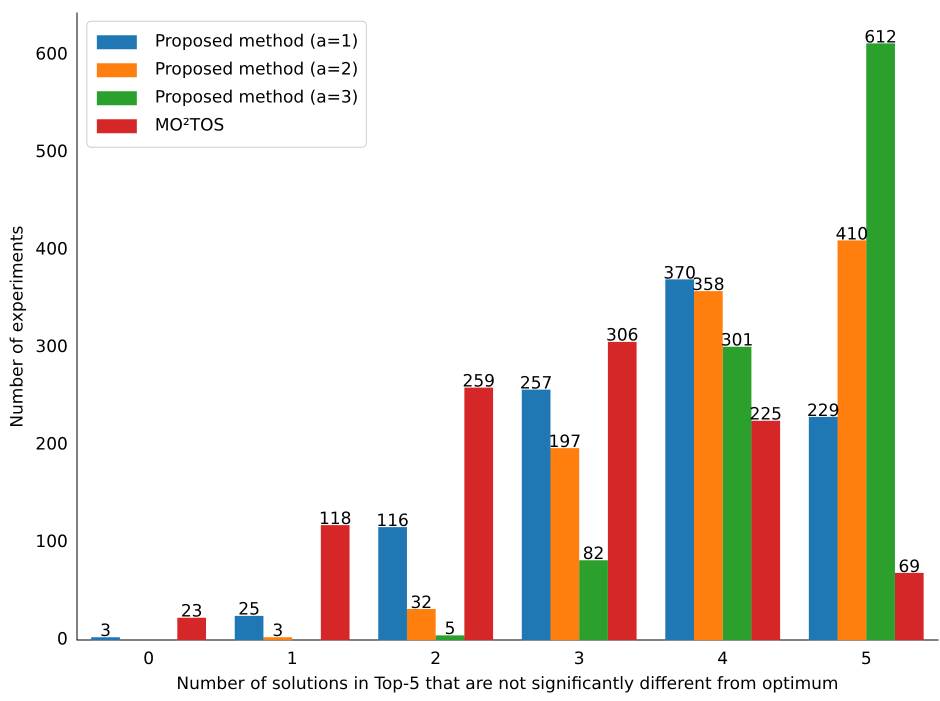 This screenshot has width=940, height=701. Describe the element at coordinates (256, 70) in the screenshot. I see `legend-label: Proposed method (a=2)` at that location.